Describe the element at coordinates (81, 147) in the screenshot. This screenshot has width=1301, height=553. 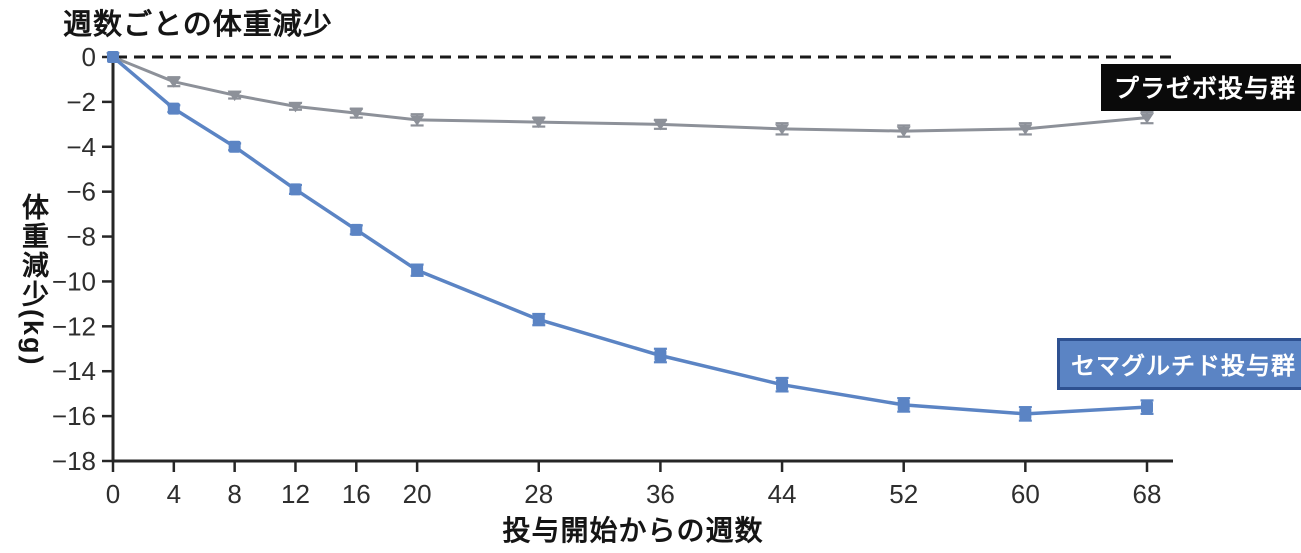
I see `y-tick-label: −4` at that location.